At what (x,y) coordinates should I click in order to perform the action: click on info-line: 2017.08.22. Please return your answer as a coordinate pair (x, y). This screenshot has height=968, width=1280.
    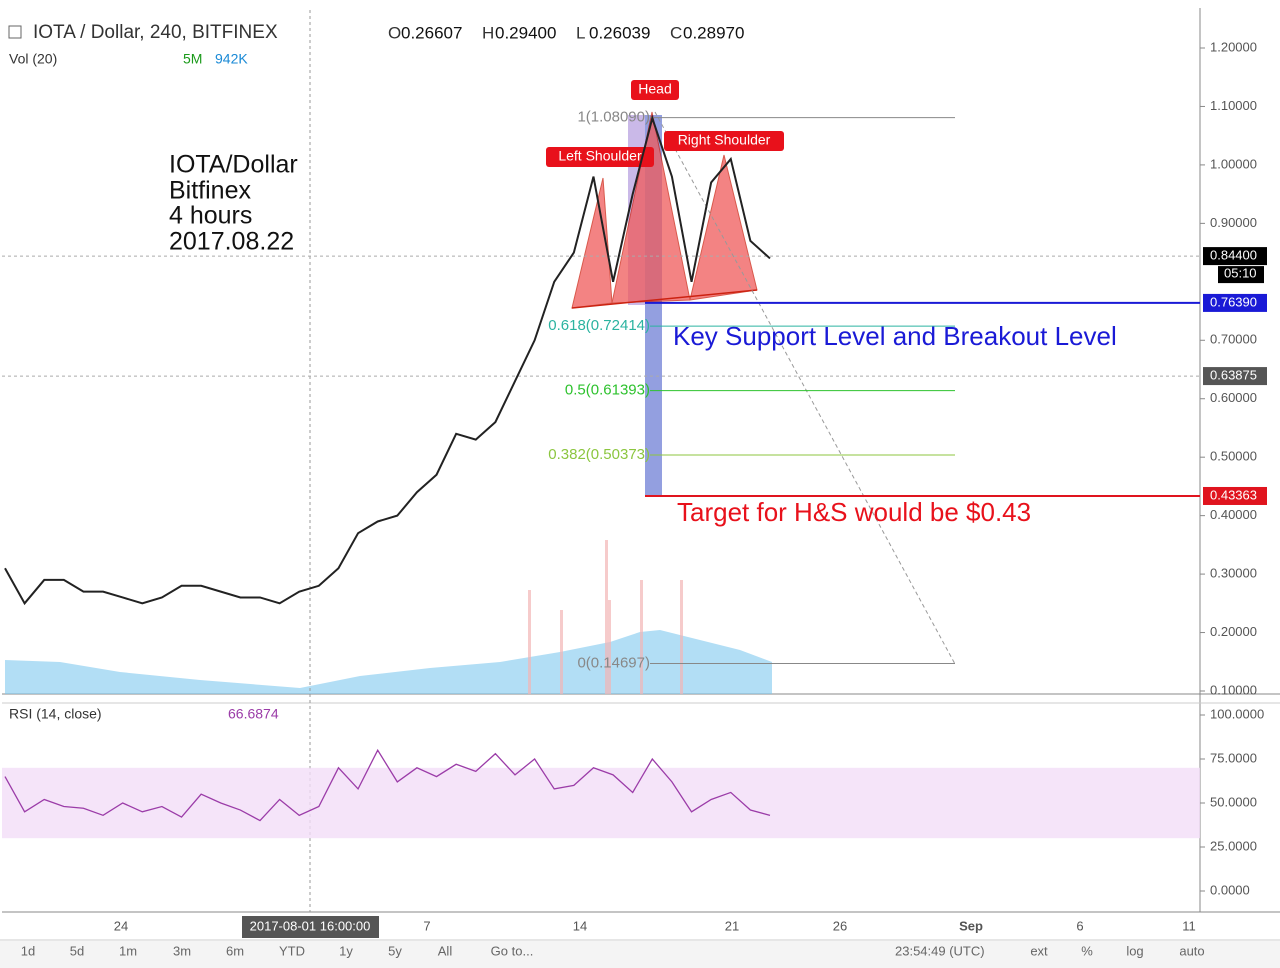
    Looking at the image, I should click on (231, 242).